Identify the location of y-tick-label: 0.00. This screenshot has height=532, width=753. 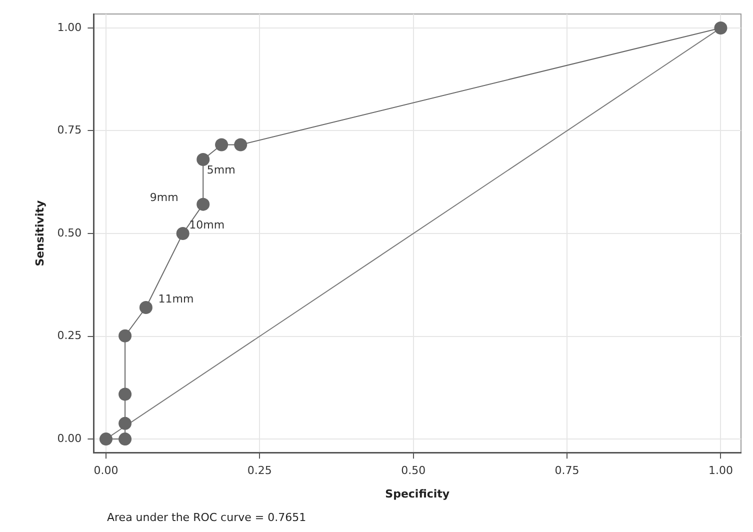
(69, 438).